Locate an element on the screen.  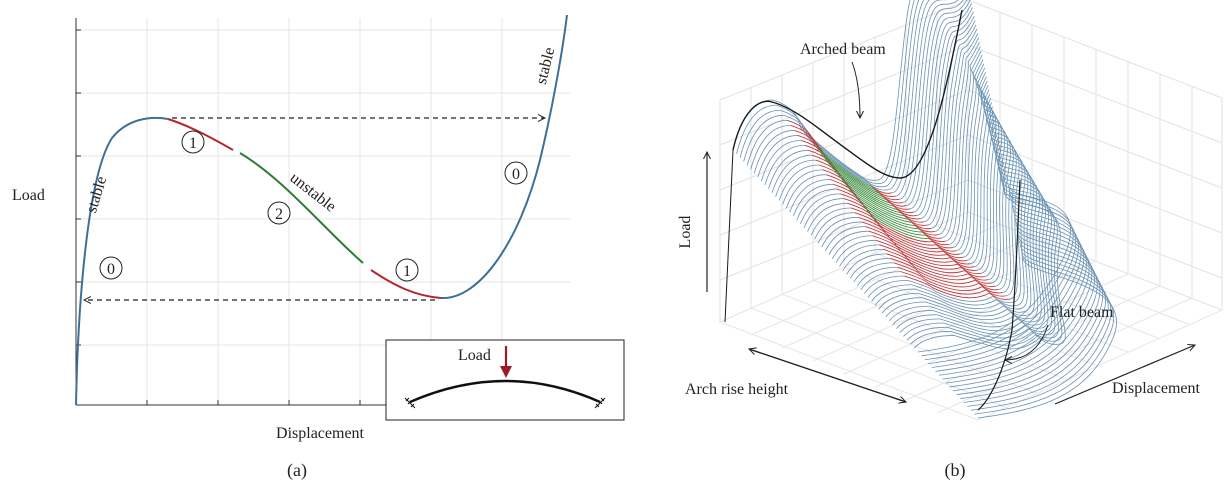
leader-arched-beam is located at coordinates (855, 89).